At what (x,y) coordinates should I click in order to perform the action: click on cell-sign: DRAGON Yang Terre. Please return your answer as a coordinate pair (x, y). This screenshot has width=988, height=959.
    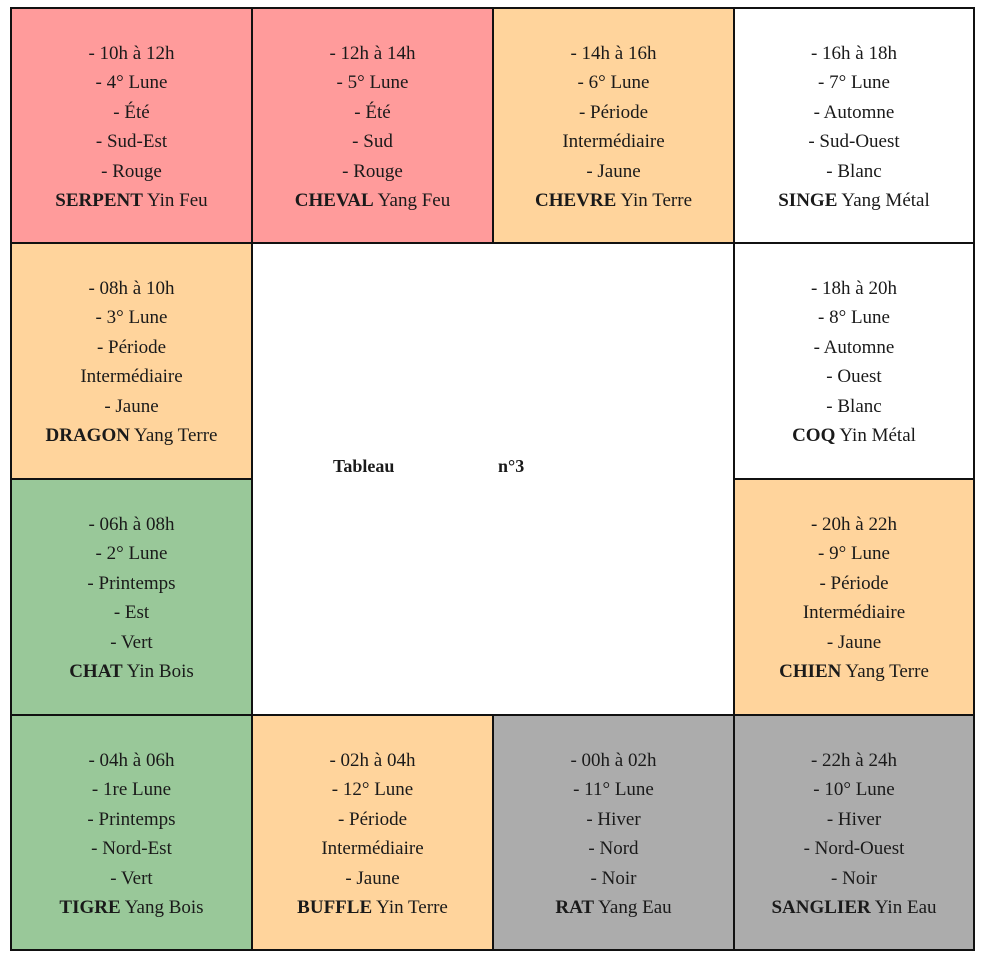
    Looking at the image, I should click on (132, 435).